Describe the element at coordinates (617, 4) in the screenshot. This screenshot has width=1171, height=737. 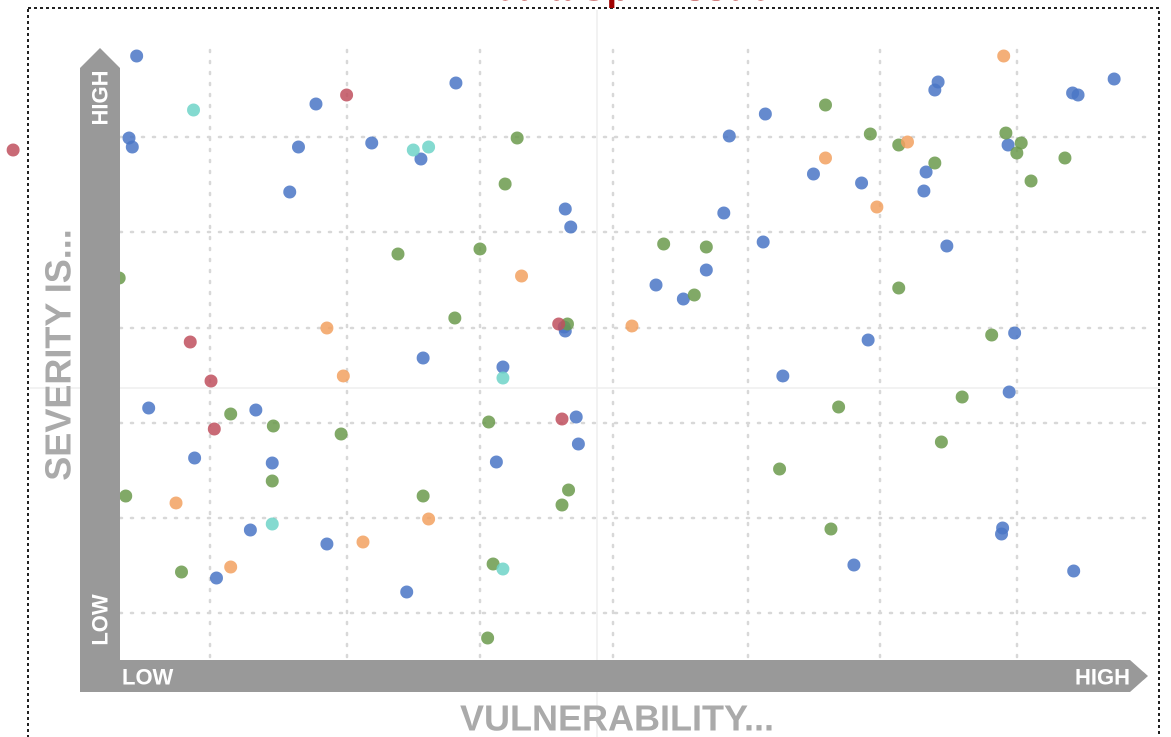
I see `title: Media Spin Issue` at that location.